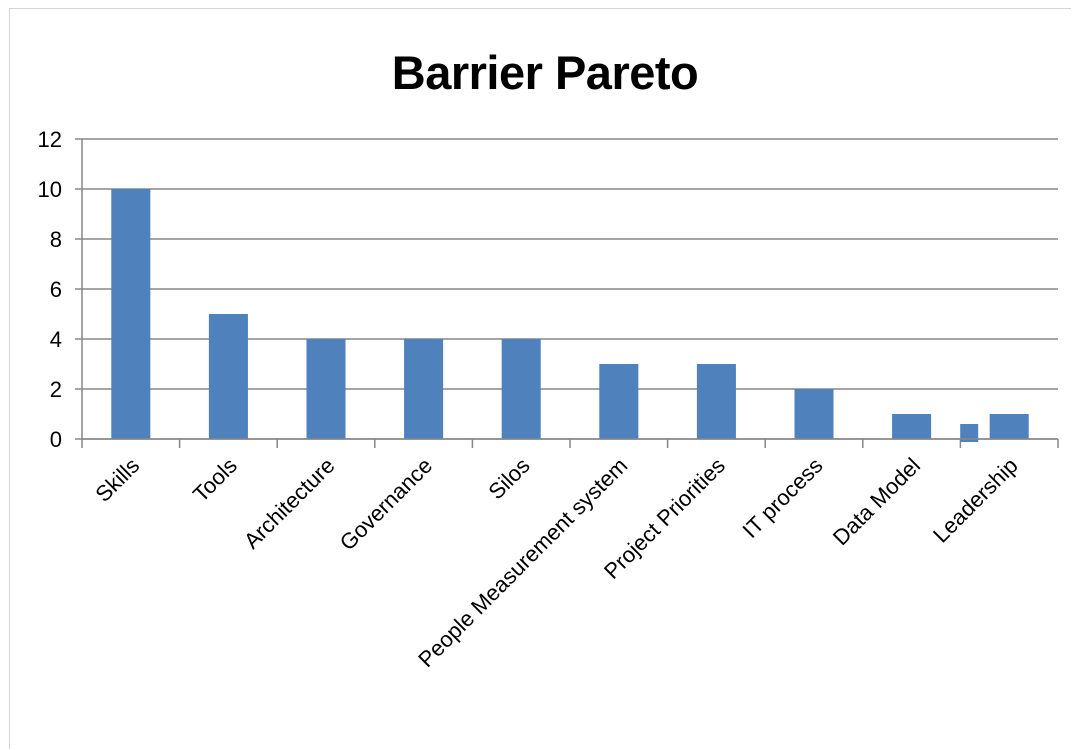 The image size is (1072, 750). Describe the element at coordinates (50, 139) in the screenshot. I see `y-tick-label: 12` at that location.